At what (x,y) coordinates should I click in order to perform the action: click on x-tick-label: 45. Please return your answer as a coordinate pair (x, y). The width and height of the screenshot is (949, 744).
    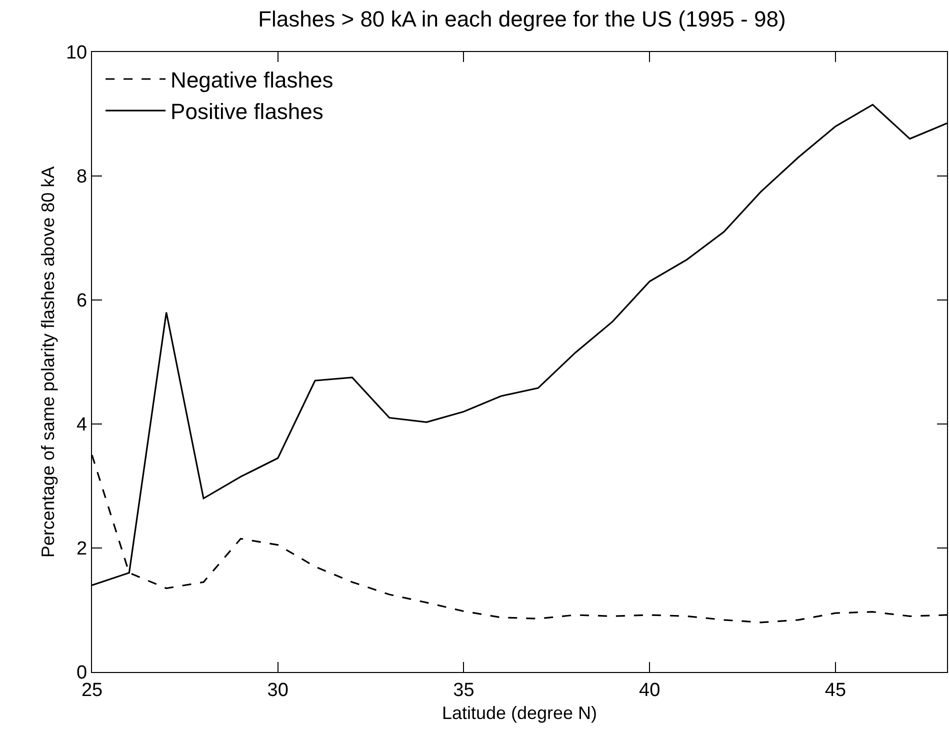
    Looking at the image, I should click on (835, 690).